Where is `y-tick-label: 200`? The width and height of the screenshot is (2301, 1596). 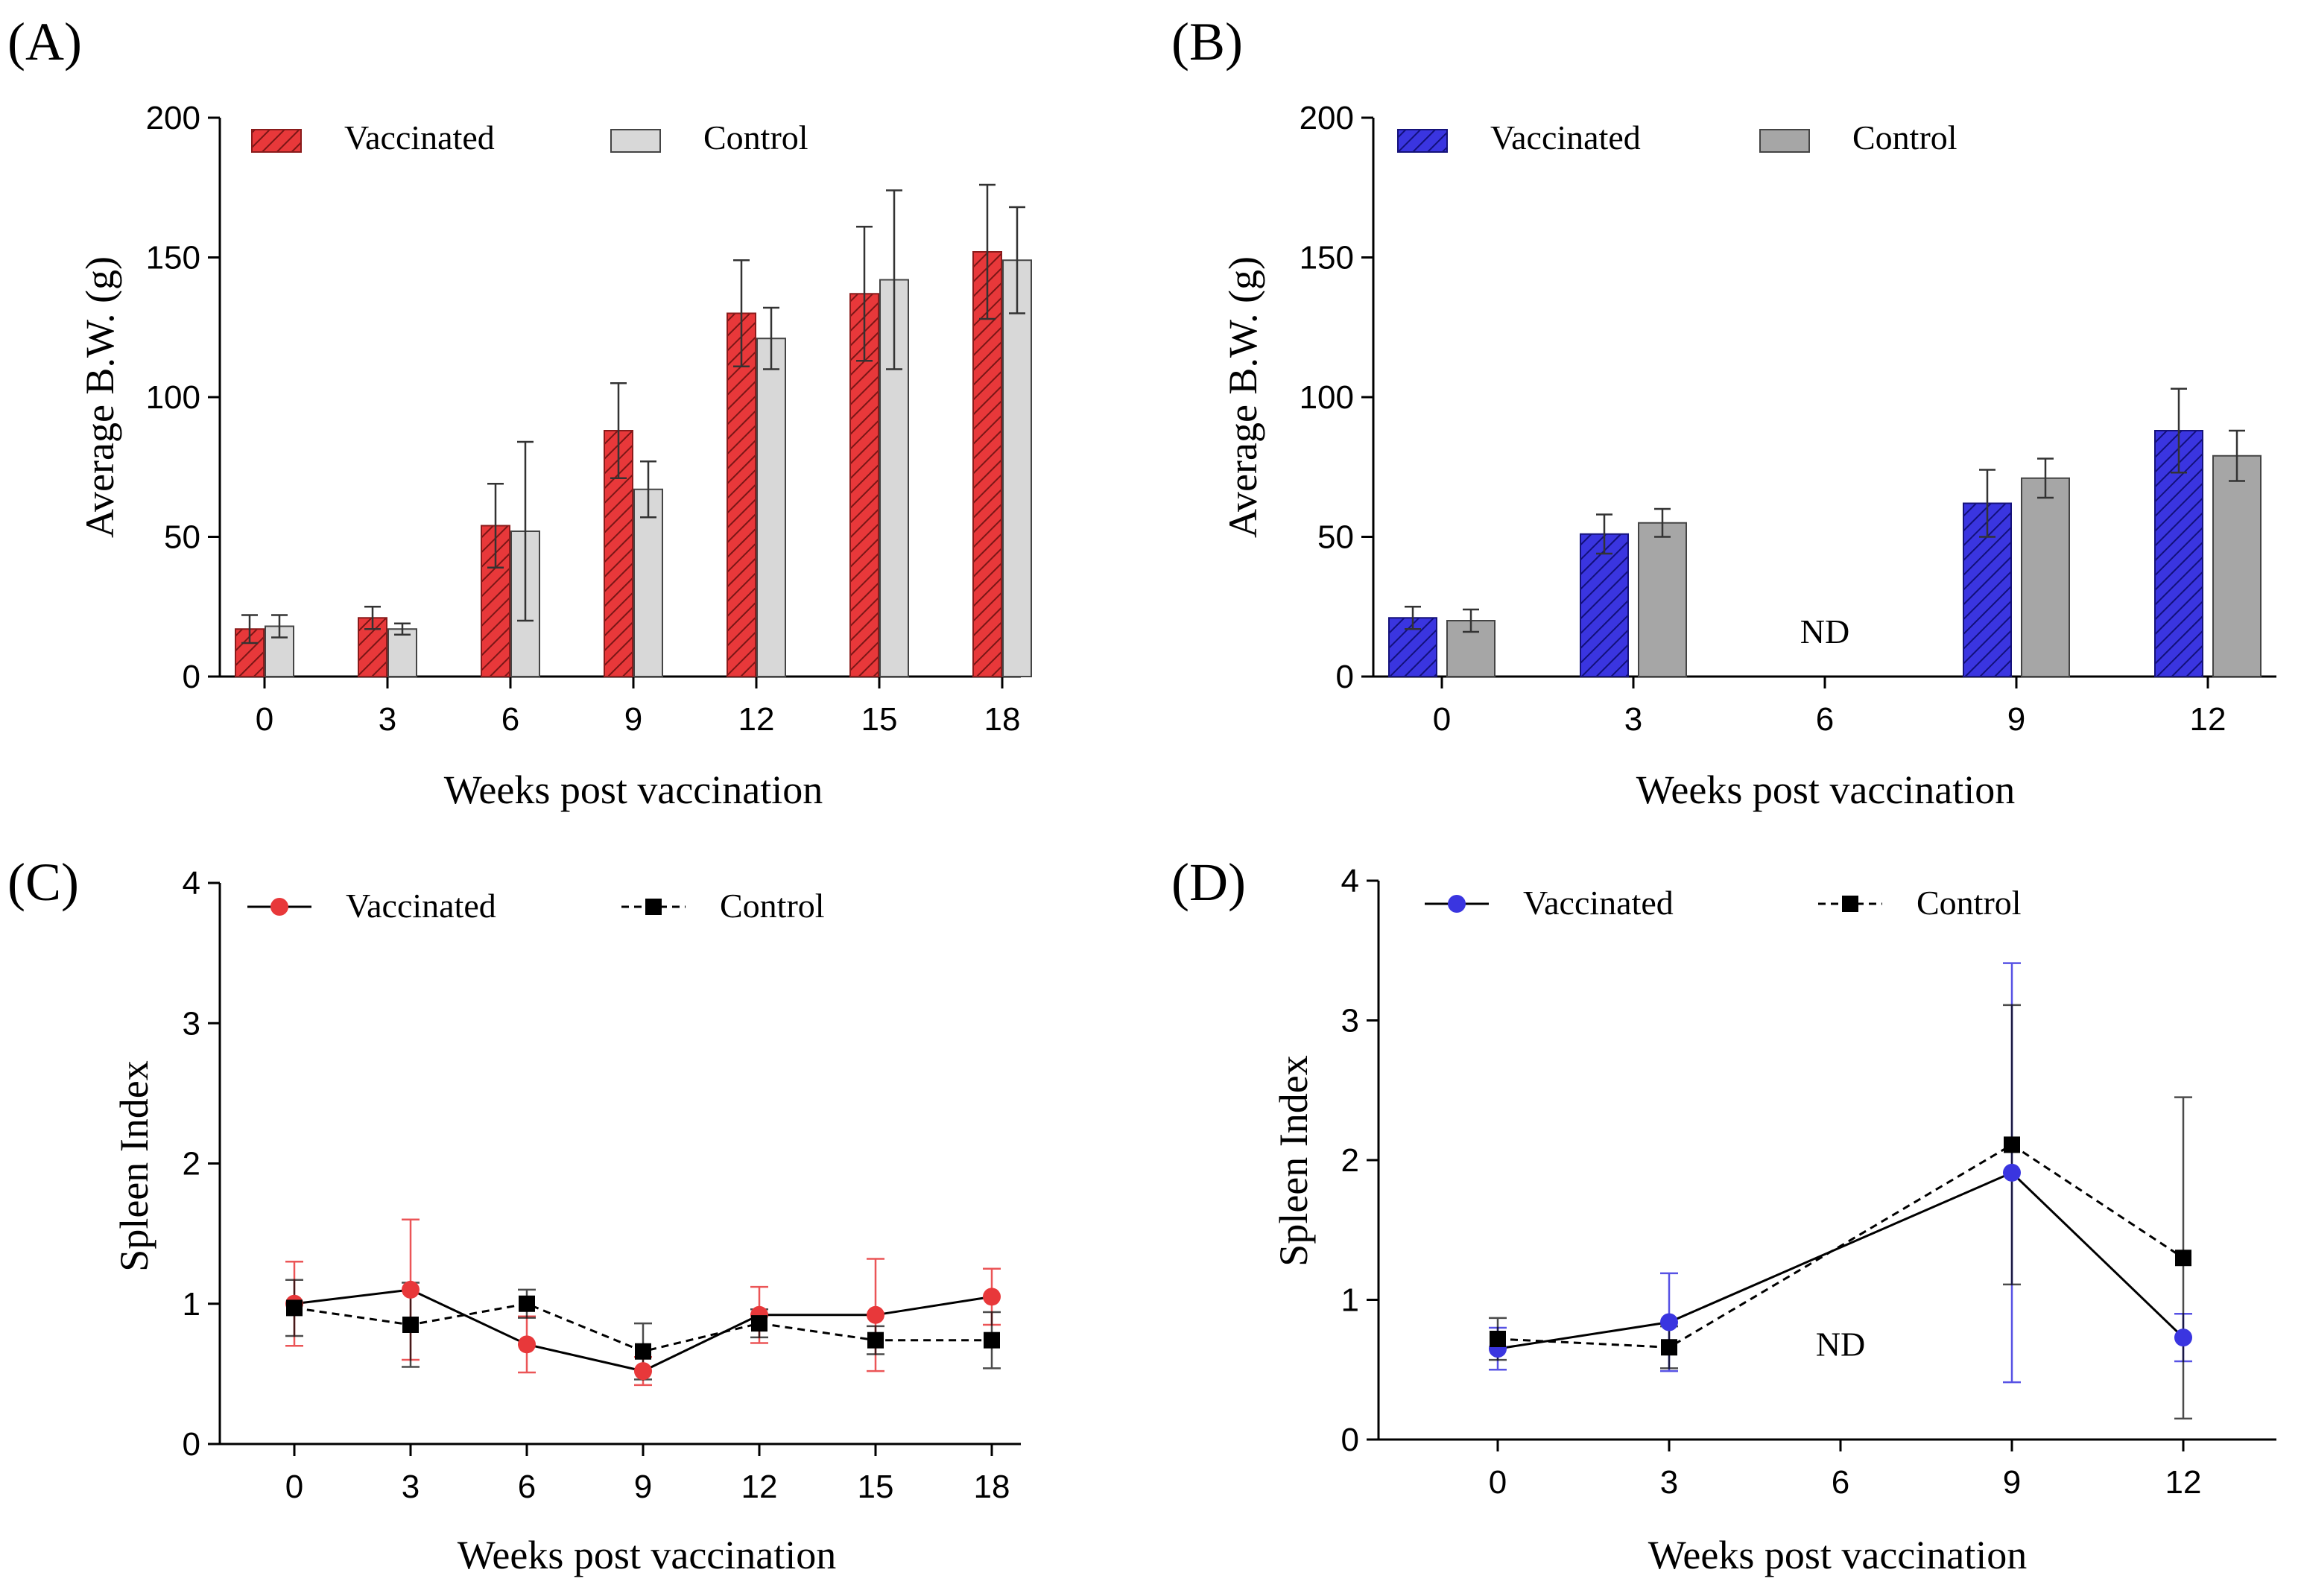 y-tick-label: 200 is located at coordinates (173, 118).